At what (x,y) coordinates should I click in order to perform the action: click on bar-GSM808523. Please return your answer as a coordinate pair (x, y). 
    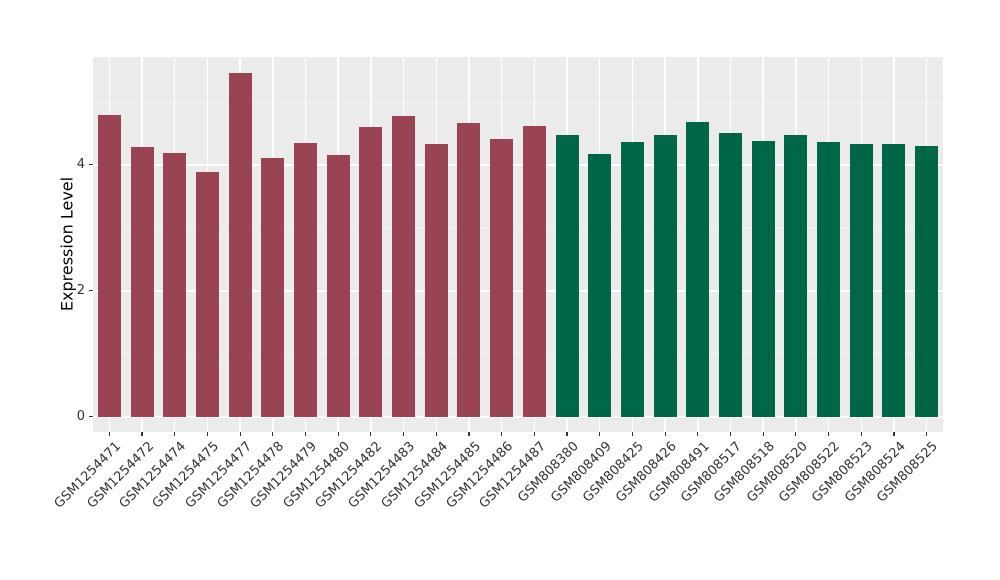
    Looking at the image, I should click on (861, 280).